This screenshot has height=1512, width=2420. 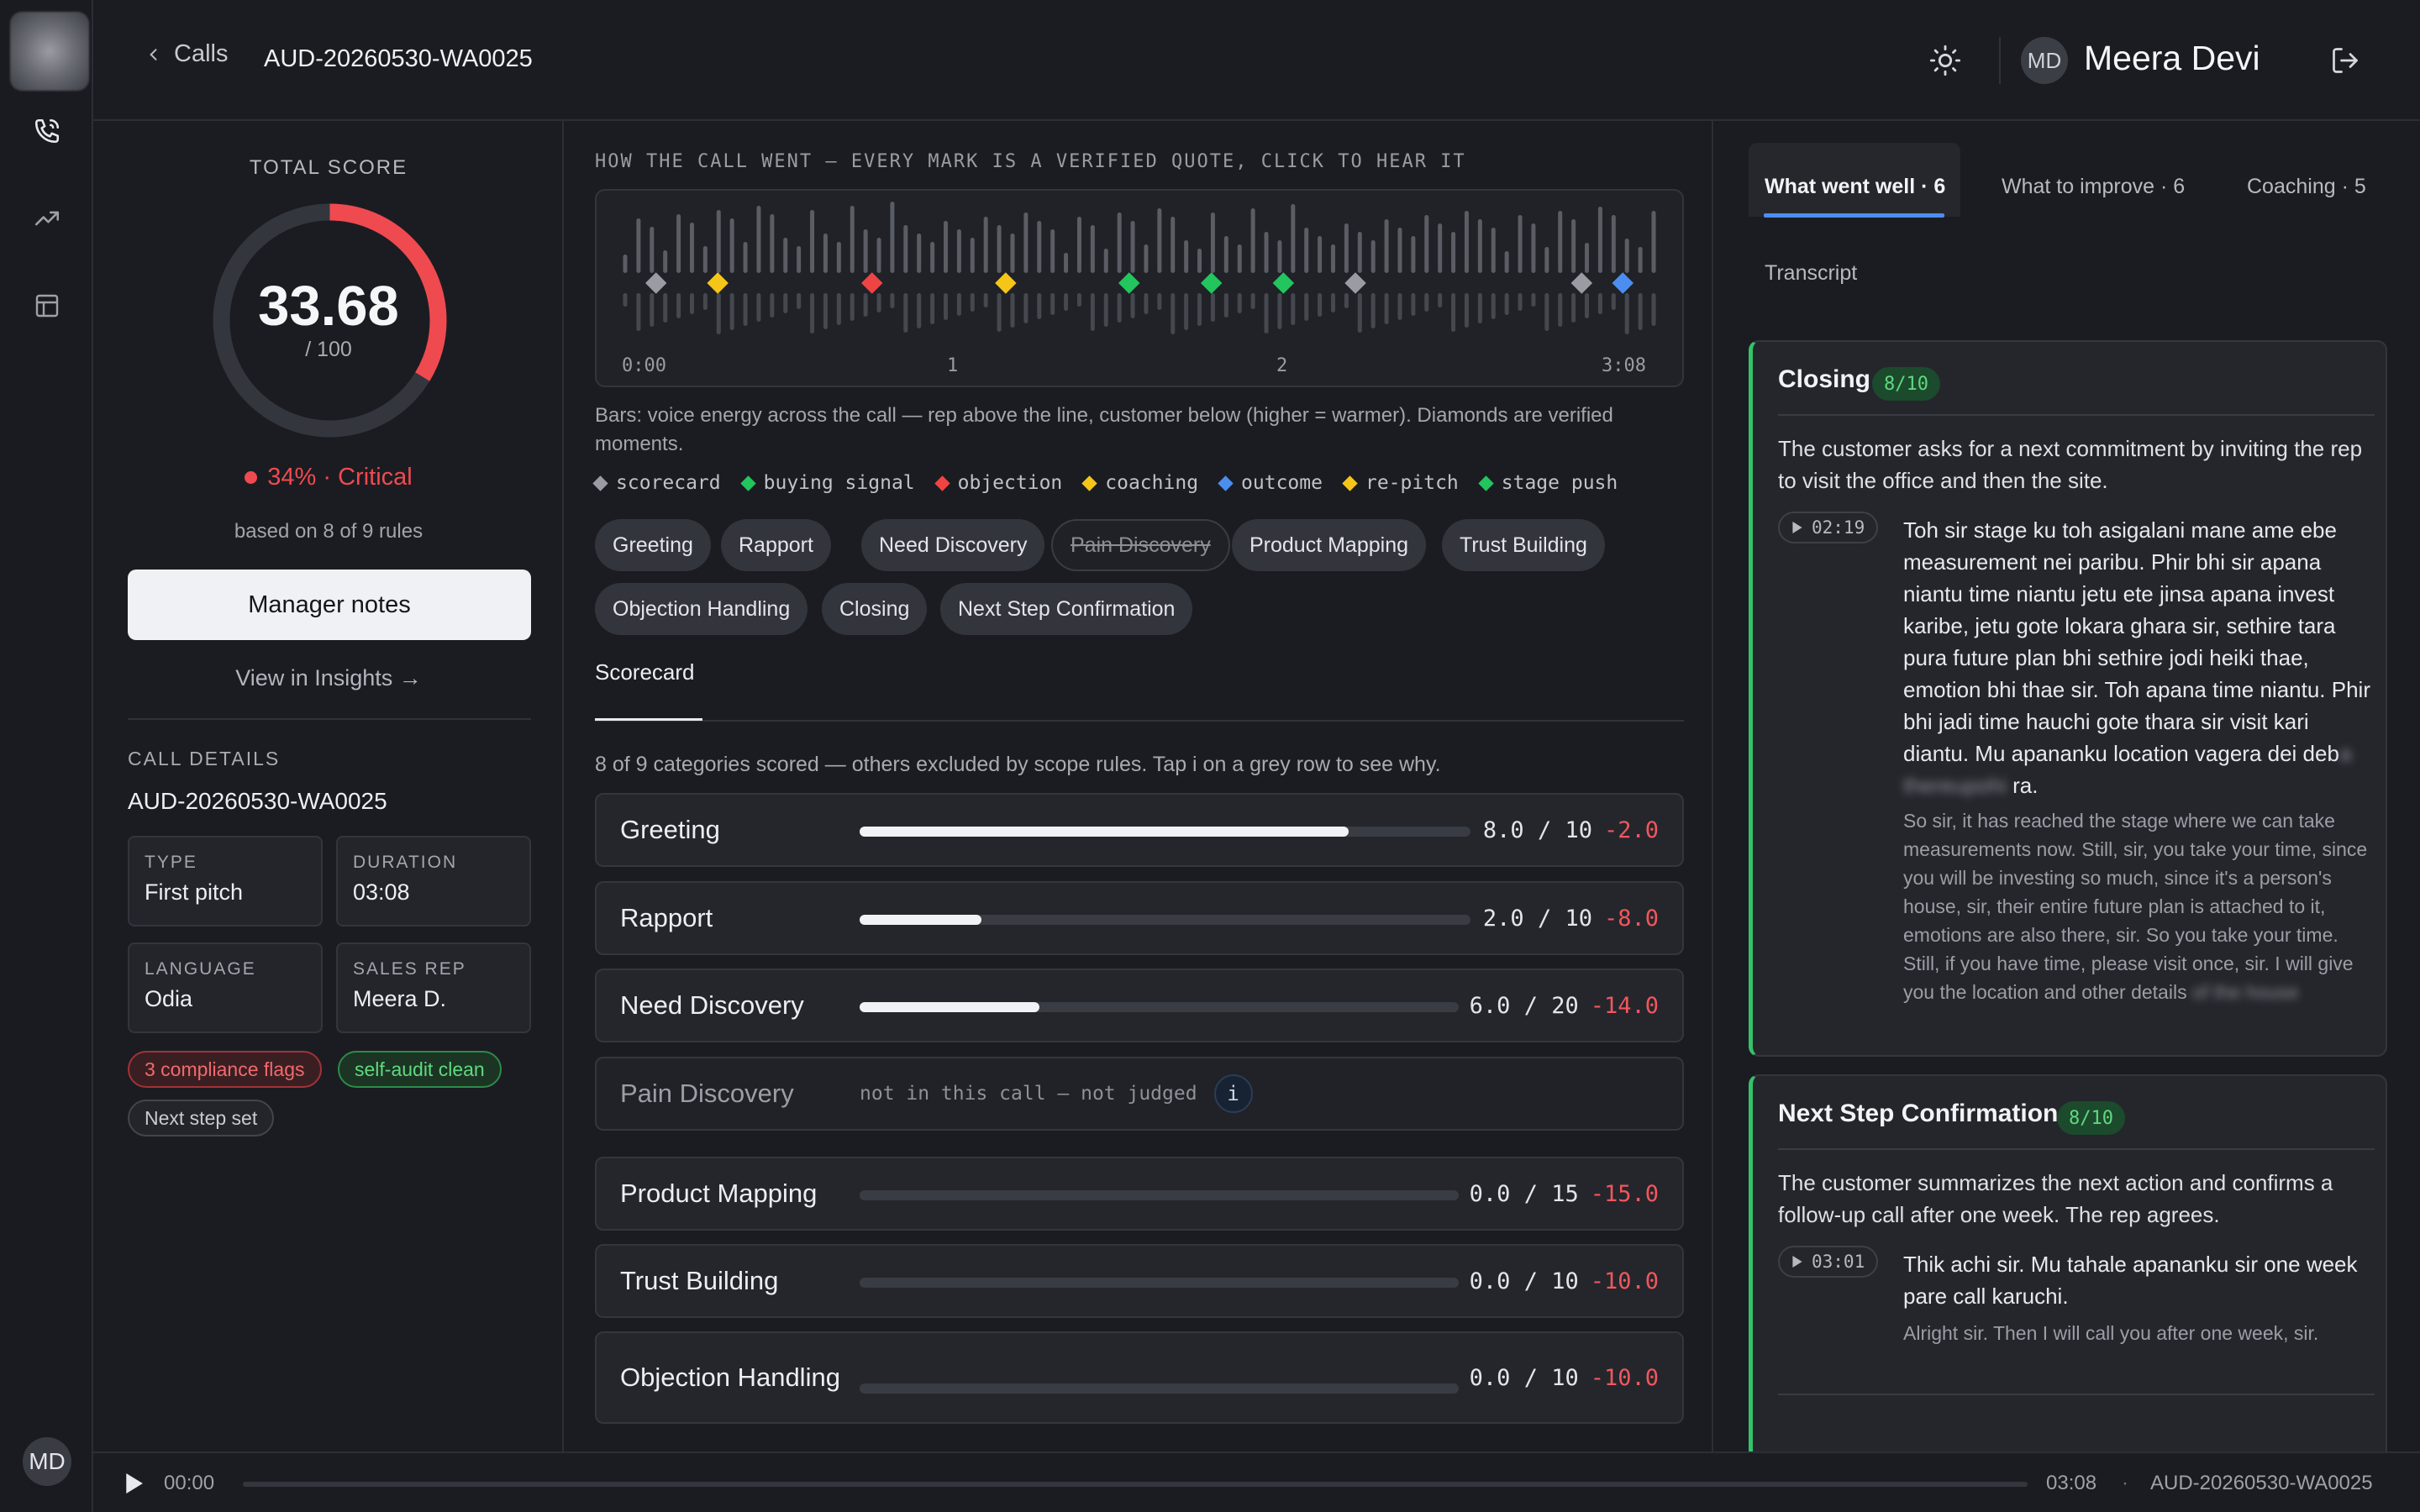 What do you see at coordinates (953, 545) in the screenshot?
I see `category-chip: Need Discovery` at bounding box center [953, 545].